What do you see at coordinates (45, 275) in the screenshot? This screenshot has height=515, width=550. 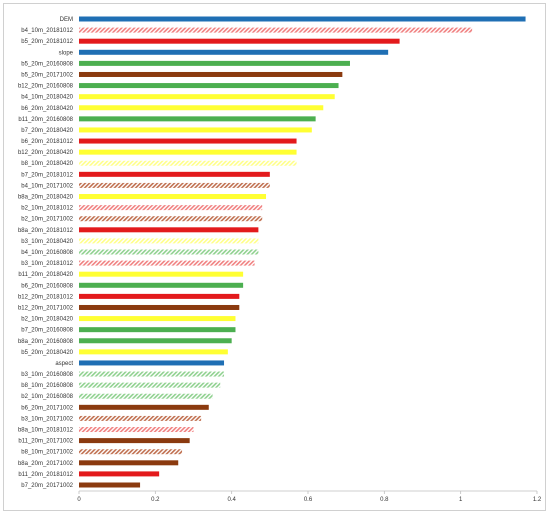 I see `category-label-b11_20m_20180420: b11_20m_20180420` at bounding box center [45, 275].